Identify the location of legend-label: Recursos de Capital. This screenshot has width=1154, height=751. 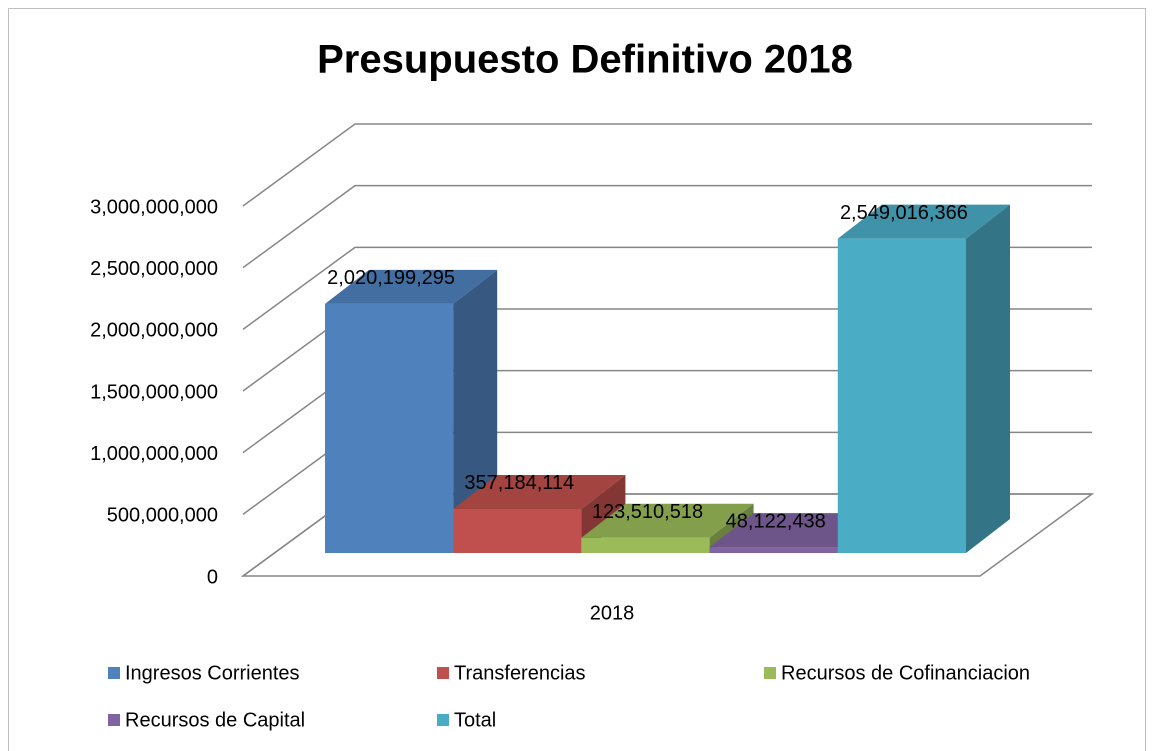
(215, 720).